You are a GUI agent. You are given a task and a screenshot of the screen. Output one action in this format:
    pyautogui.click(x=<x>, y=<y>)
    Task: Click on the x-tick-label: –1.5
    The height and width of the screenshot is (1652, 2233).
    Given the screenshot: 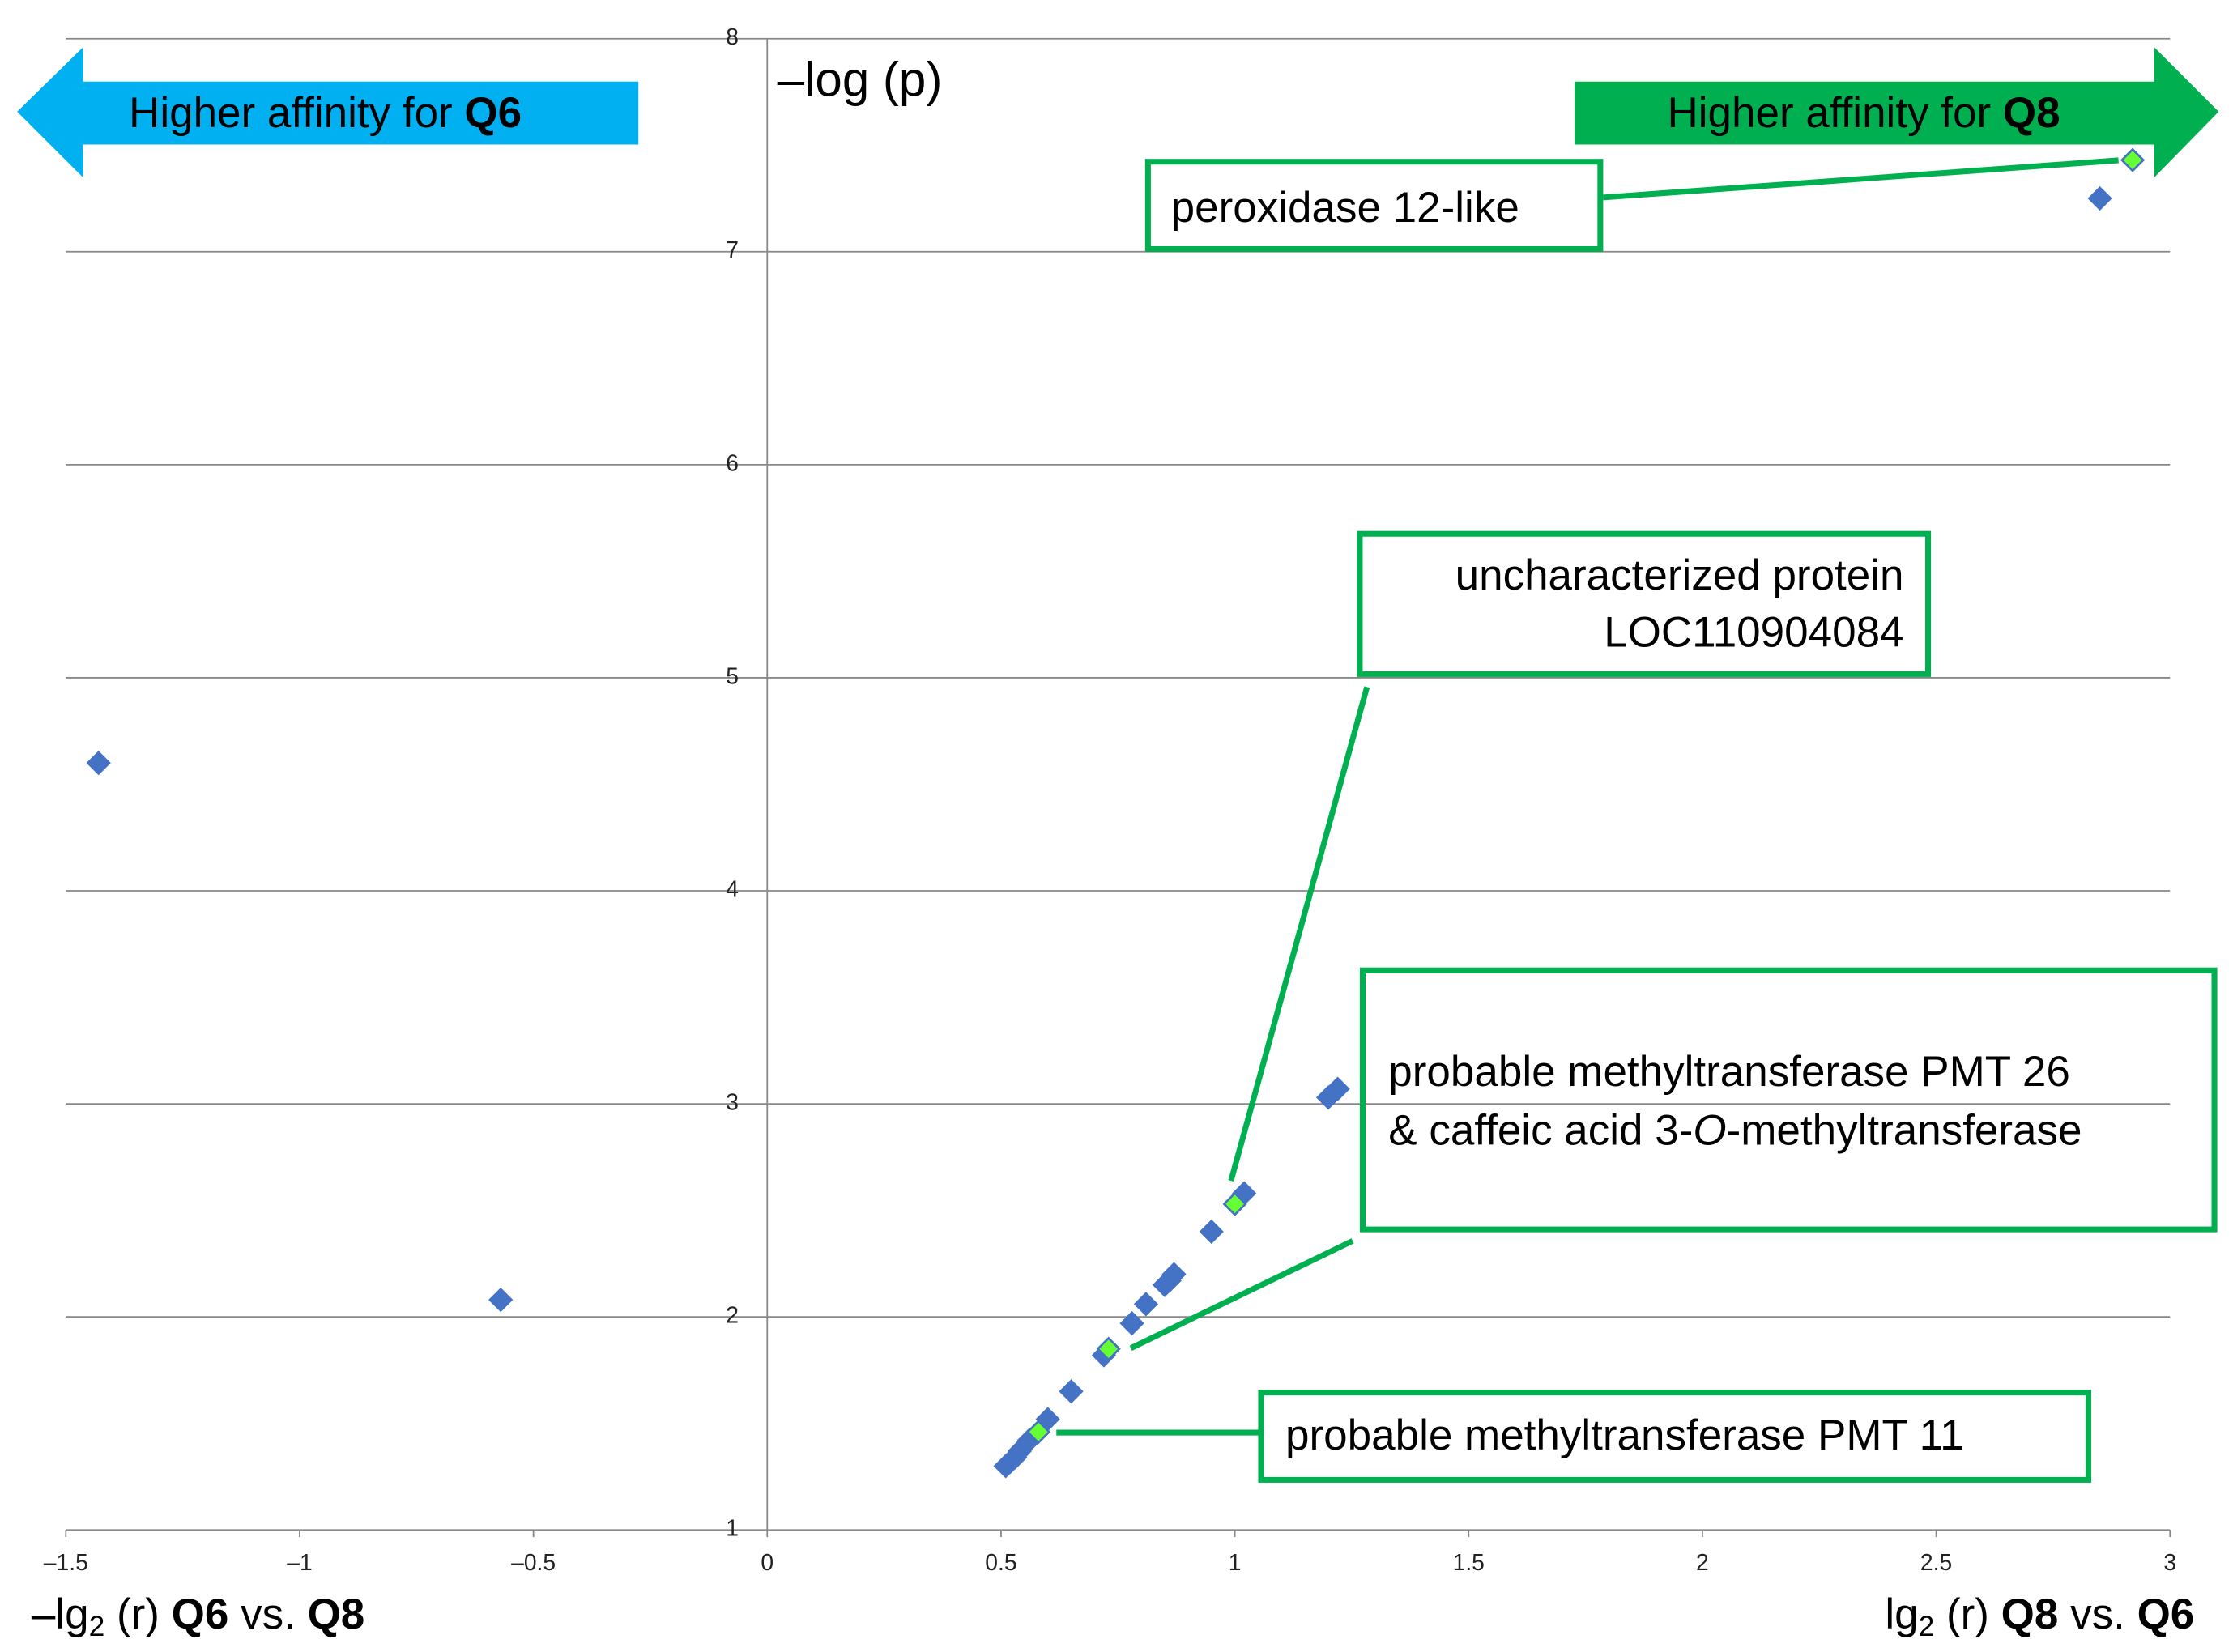 What is the action you would take?
    pyautogui.click(x=66, y=1562)
    